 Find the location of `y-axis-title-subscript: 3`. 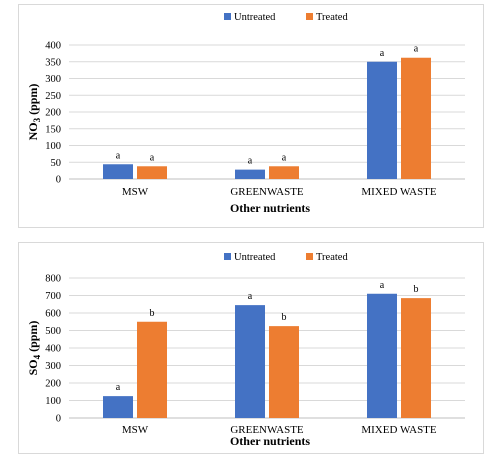

y-axis-title-subscript: 3 is located at coordinates (37, 119).